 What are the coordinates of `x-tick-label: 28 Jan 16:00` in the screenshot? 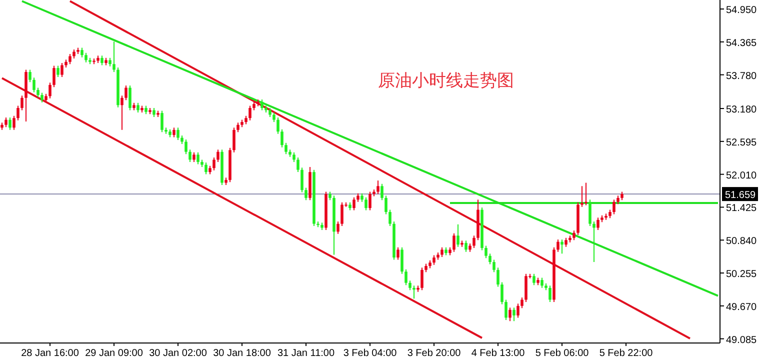 It's located at (50, 353).